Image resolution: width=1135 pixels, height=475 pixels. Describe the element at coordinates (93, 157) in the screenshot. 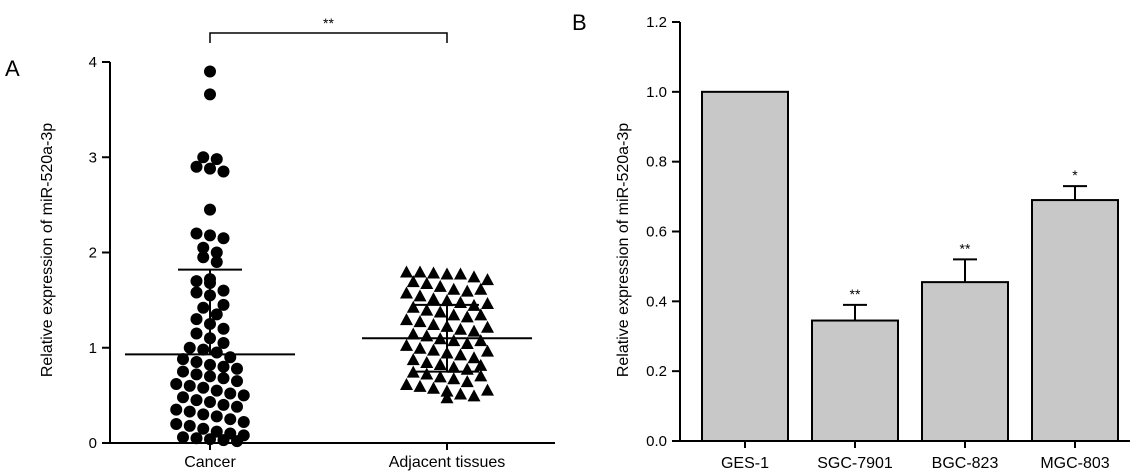

I see `panel-a-y-tick-label: 3` at that location.